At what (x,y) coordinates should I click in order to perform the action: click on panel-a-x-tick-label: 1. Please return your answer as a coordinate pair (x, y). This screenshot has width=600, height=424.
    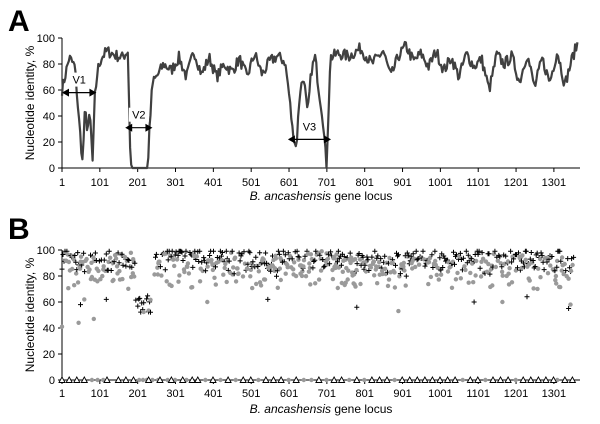
    Looking at the image, I should click on (62, 183).